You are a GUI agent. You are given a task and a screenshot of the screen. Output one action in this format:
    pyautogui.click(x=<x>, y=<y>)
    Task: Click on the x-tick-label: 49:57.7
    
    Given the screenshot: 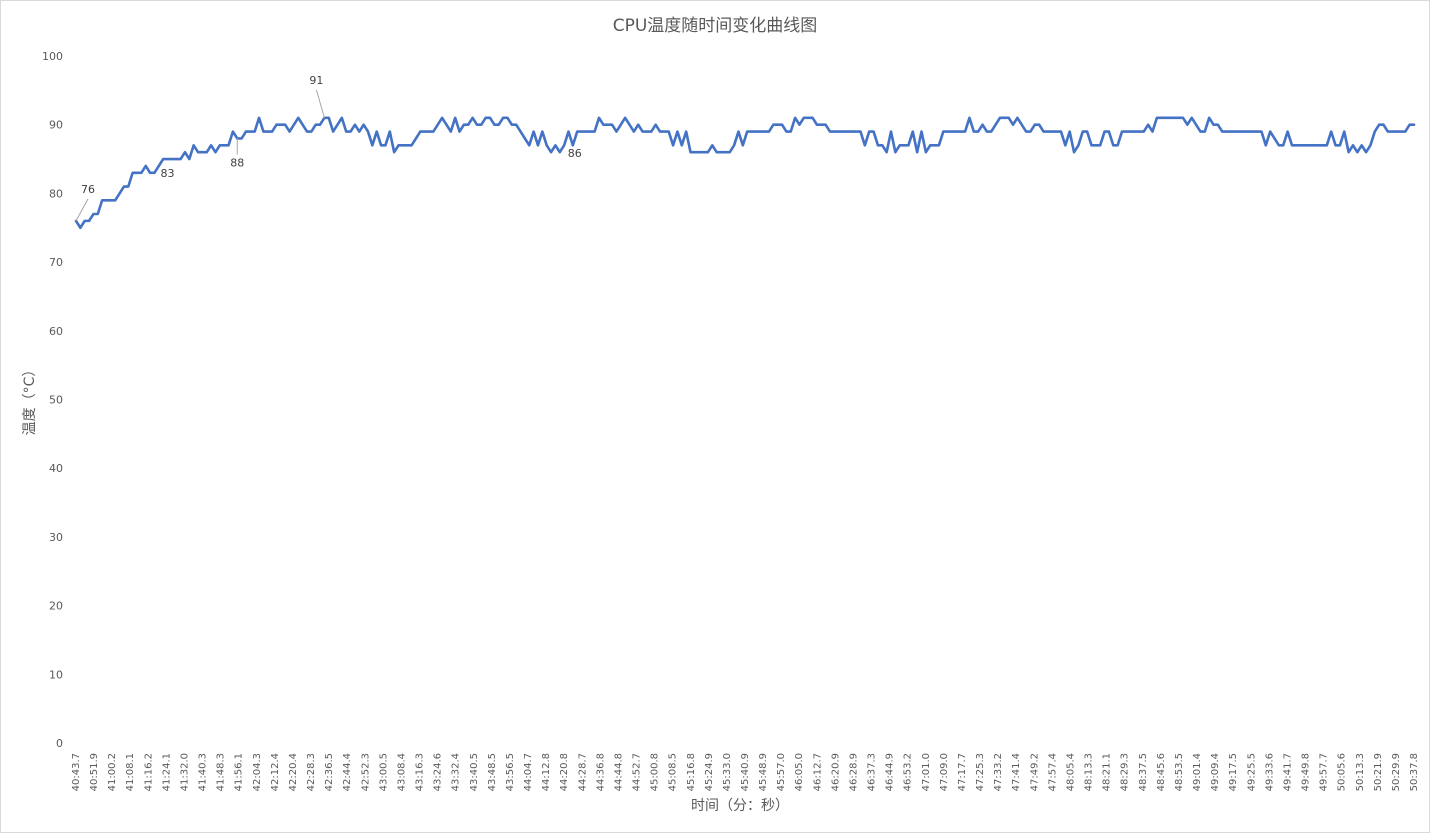 What is the action you would take?
    pyautogui.click(x=1324, y=772)
    